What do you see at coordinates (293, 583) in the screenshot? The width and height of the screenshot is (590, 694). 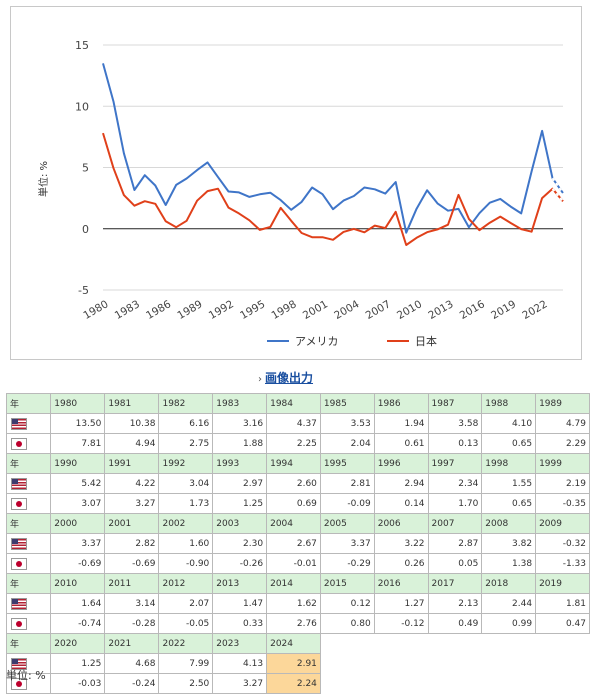 I see `table-year-cell: 2014` at bounding box center [293, 583].